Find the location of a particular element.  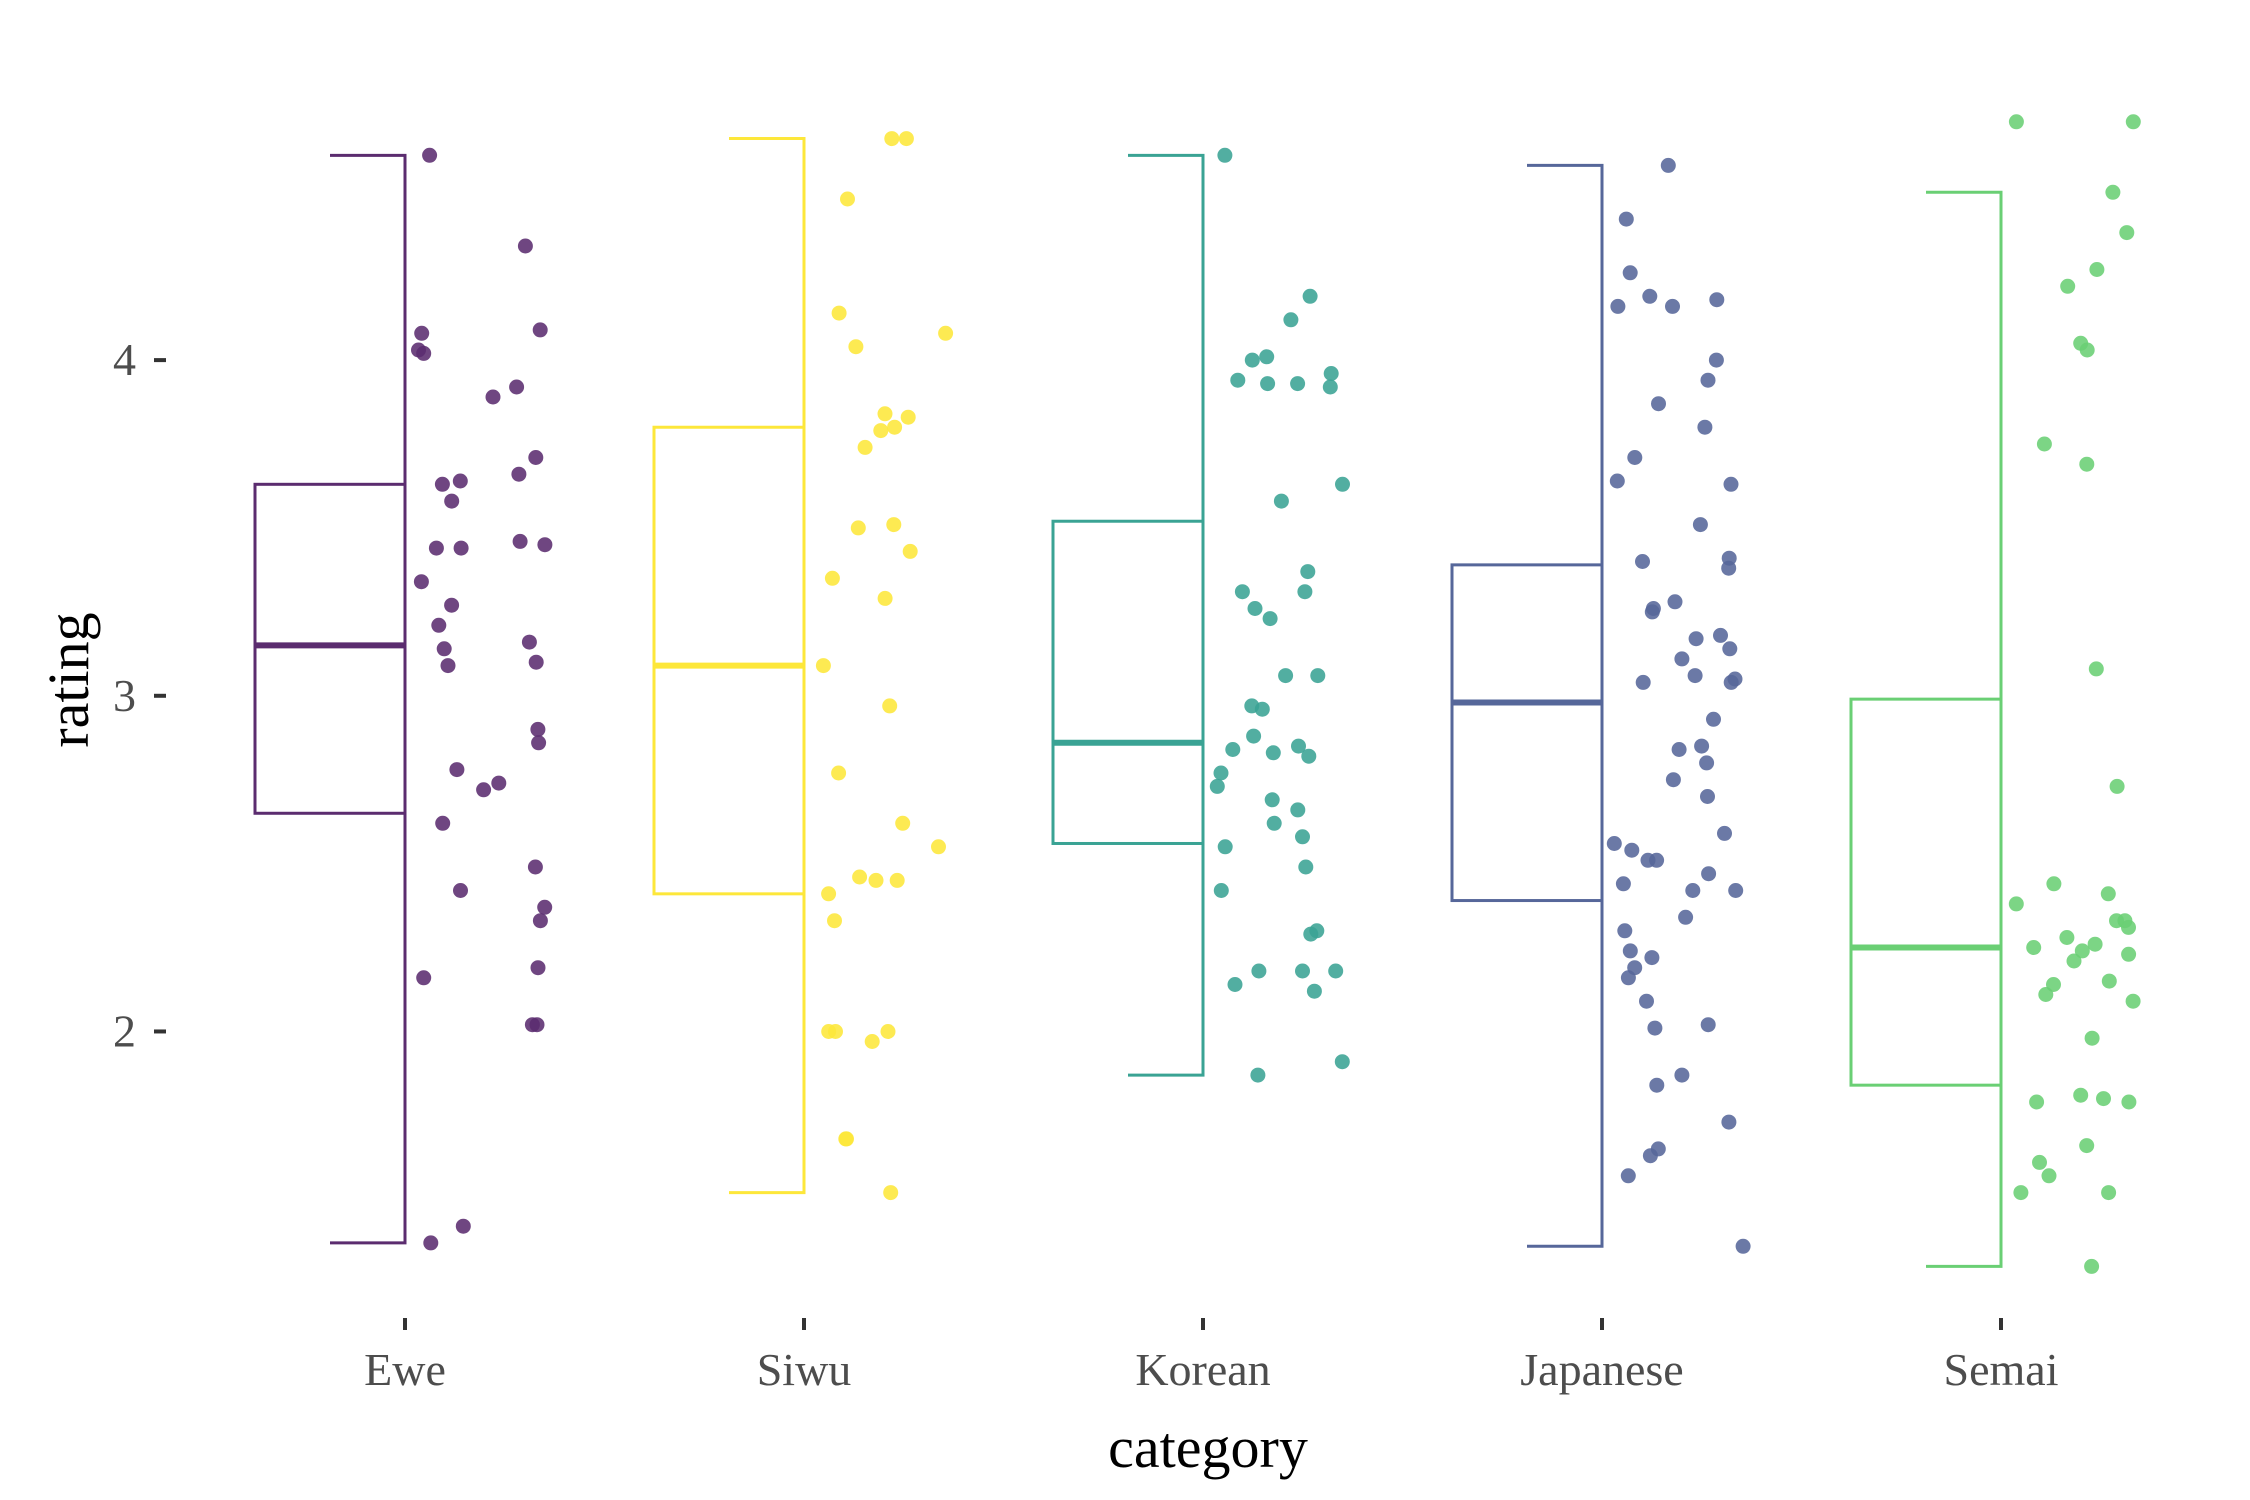

x-axis-title: category is located at coordinates (1208, 1447).